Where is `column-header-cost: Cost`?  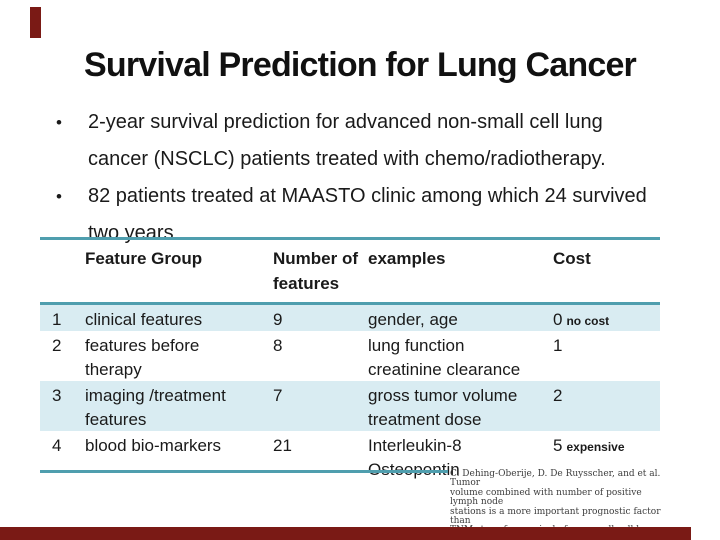 column-header-cost: Cost is located at coordinates (572, 258).